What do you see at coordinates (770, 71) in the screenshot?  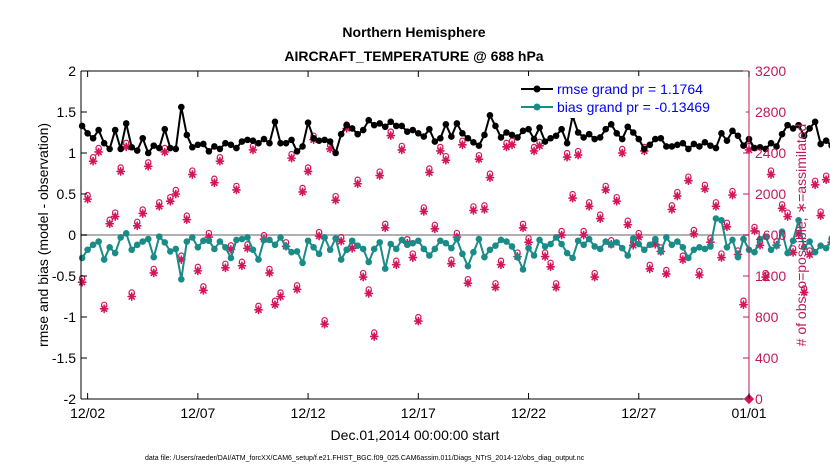 I see `y-right-tick-label: 3200` at bounding box center [770, 71].